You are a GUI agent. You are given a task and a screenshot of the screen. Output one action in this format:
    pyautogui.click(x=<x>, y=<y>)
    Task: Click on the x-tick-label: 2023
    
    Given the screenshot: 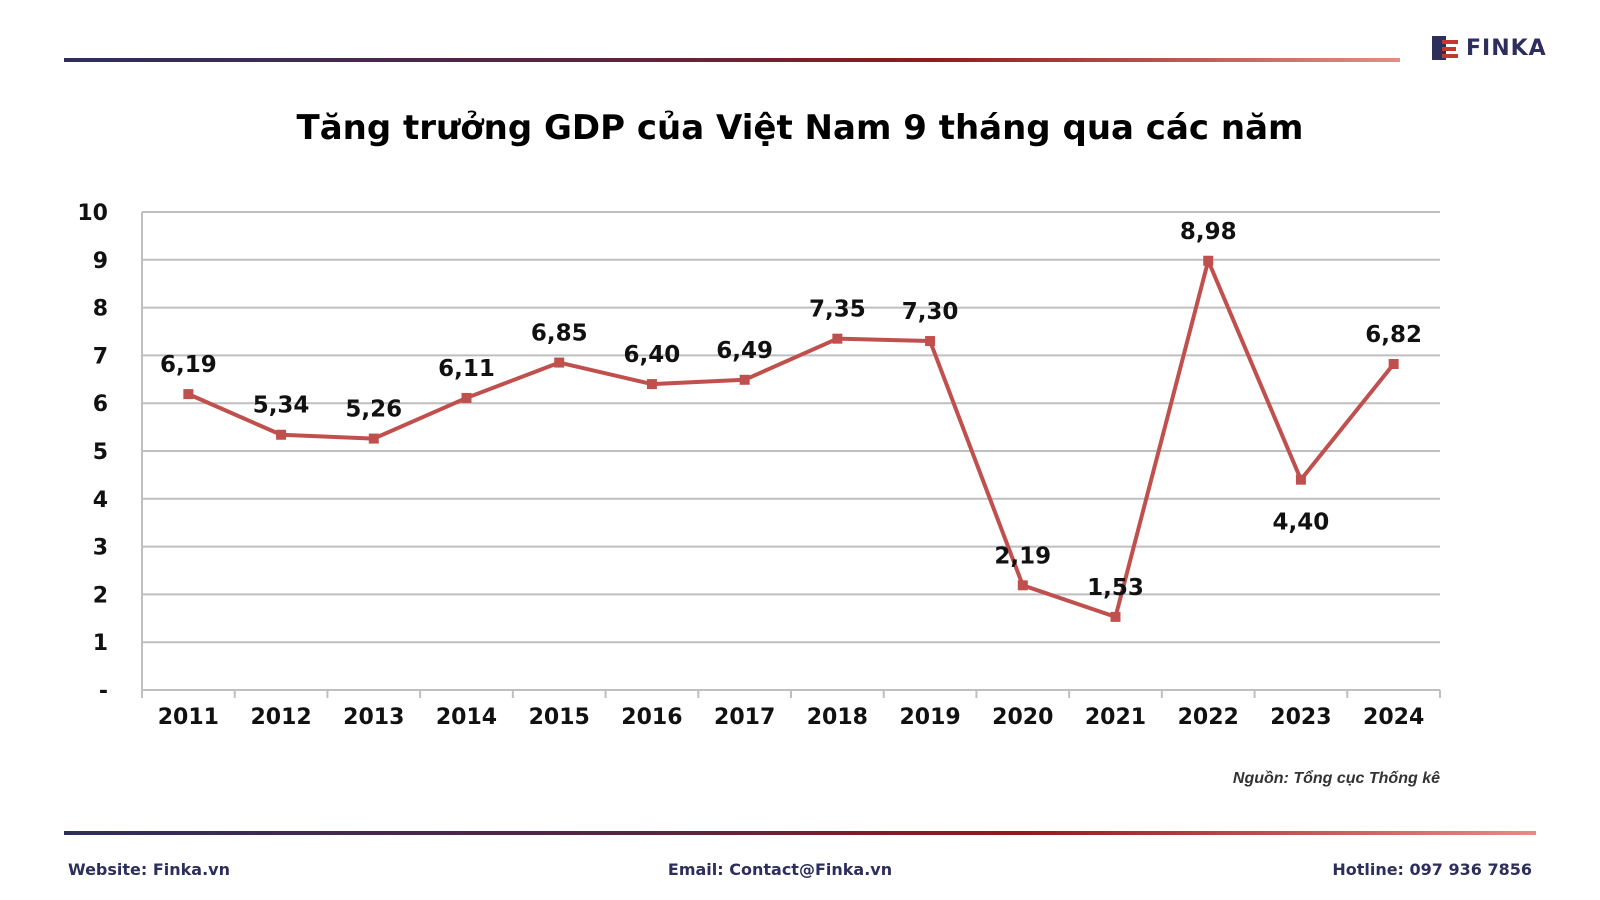 What is the action you would take?
    pyautogui.click(x=1300, y=717)
    